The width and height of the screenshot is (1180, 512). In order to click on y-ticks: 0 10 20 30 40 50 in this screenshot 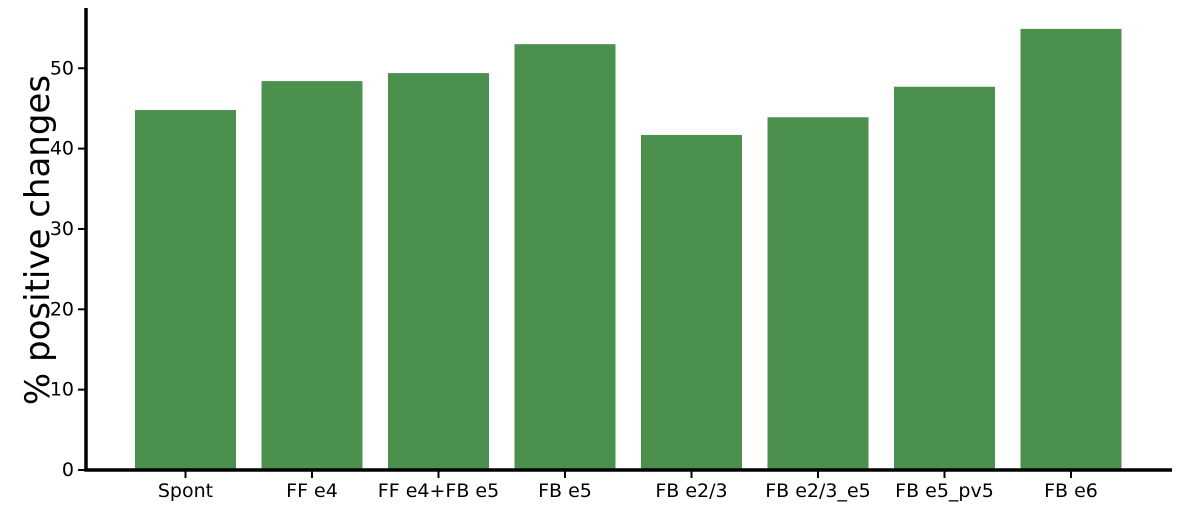, I will do `click(68, 269)`.